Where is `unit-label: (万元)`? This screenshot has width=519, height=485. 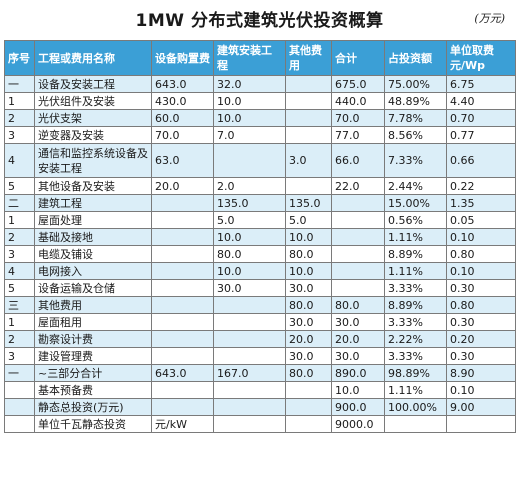 unit-label: (万元) is located at coordinates (489, 18).